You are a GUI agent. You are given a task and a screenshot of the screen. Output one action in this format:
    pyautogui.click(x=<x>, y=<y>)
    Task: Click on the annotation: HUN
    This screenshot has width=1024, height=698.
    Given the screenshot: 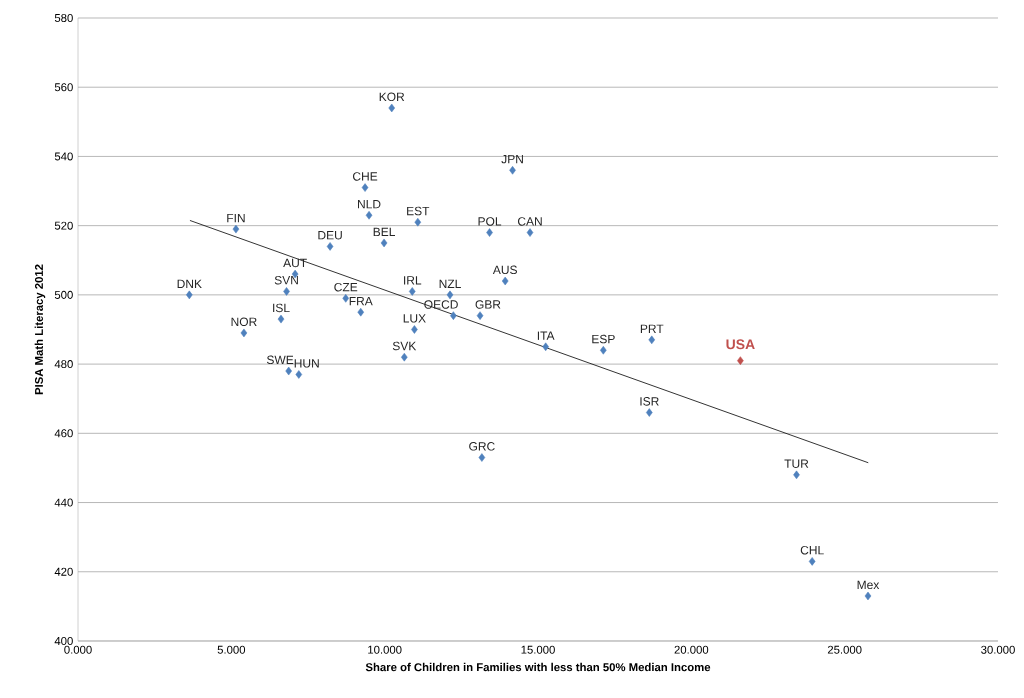 What is the action you would take?
    pyautogui.click(x=306, y=363)
    